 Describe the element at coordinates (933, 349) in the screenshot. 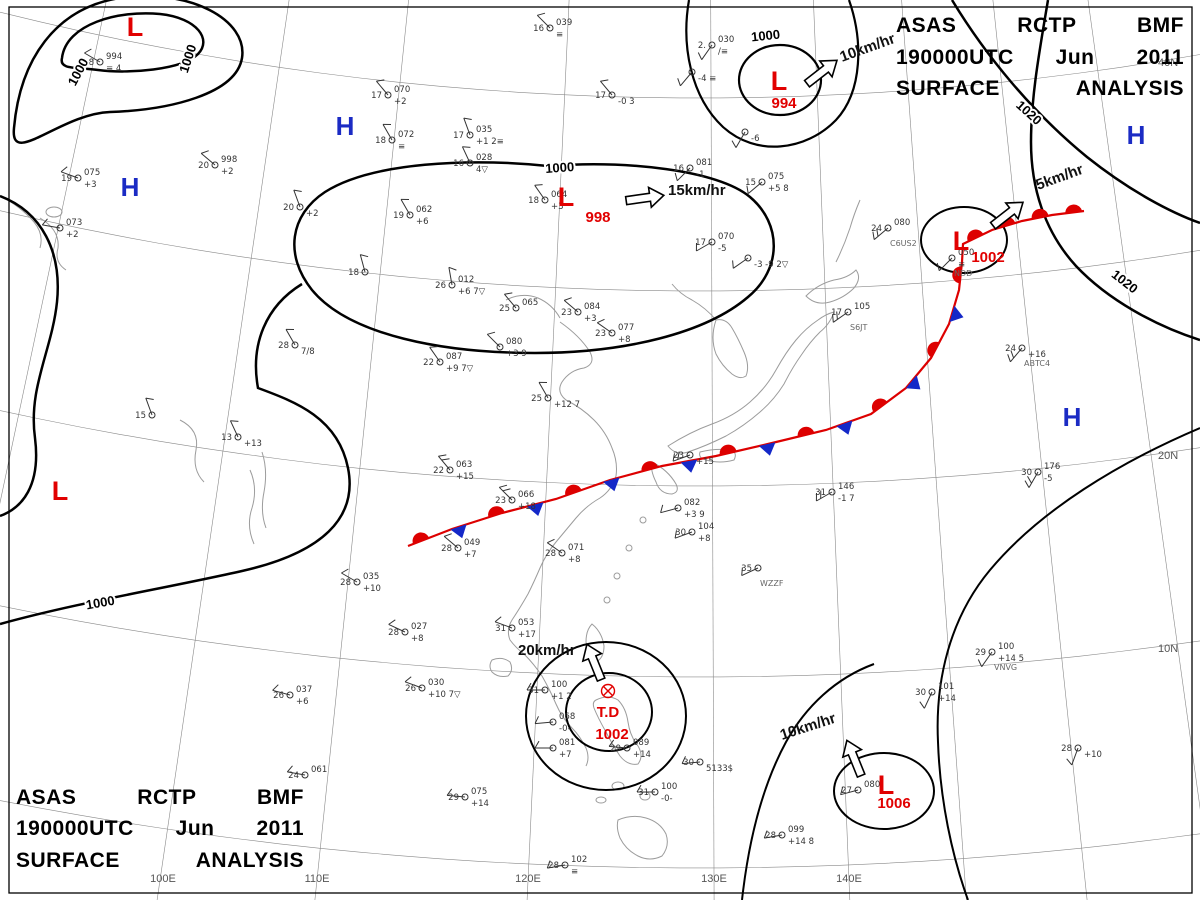

I see `warm-front-symbol` at that location.